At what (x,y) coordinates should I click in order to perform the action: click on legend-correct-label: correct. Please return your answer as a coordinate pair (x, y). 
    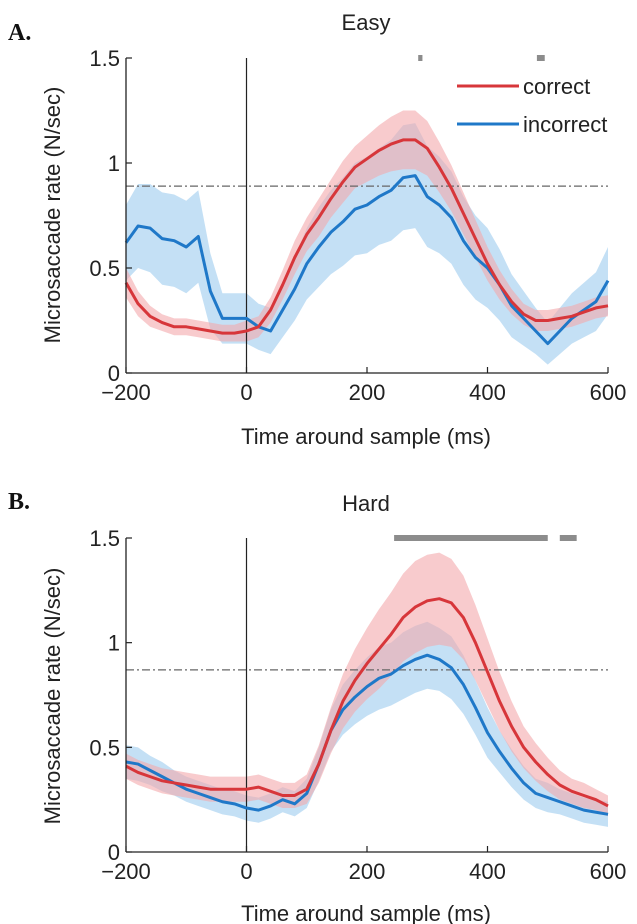
    Looking at the image, I should click on (556, 86).